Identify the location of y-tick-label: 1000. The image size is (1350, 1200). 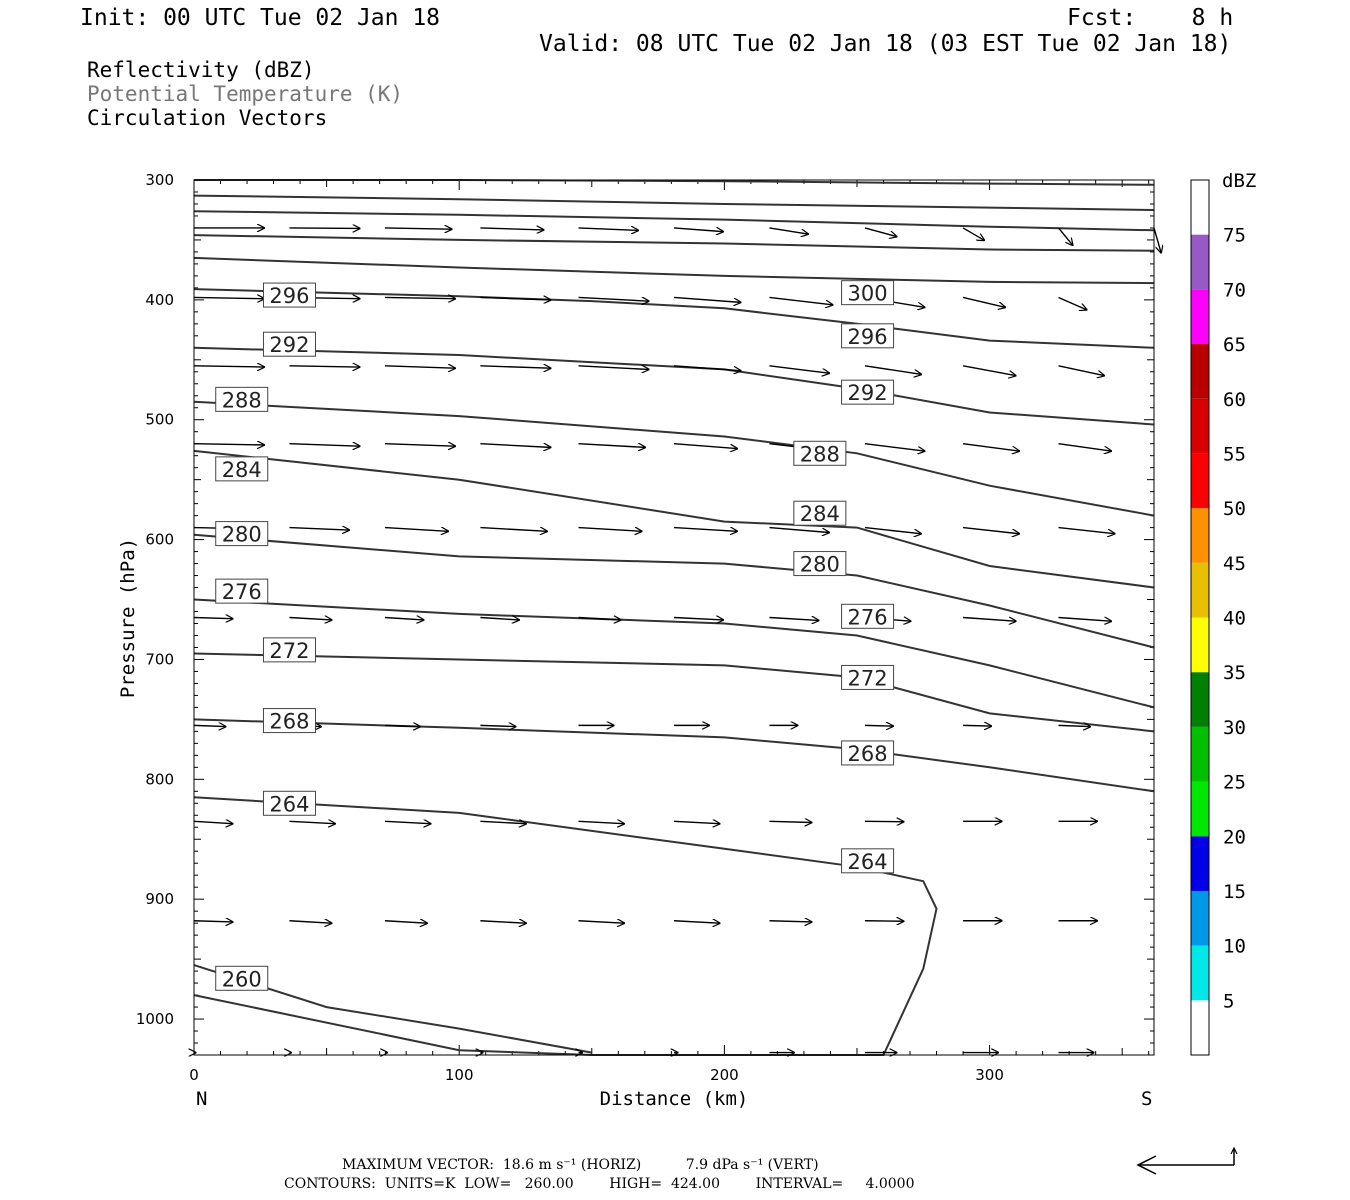
(155, 1019).